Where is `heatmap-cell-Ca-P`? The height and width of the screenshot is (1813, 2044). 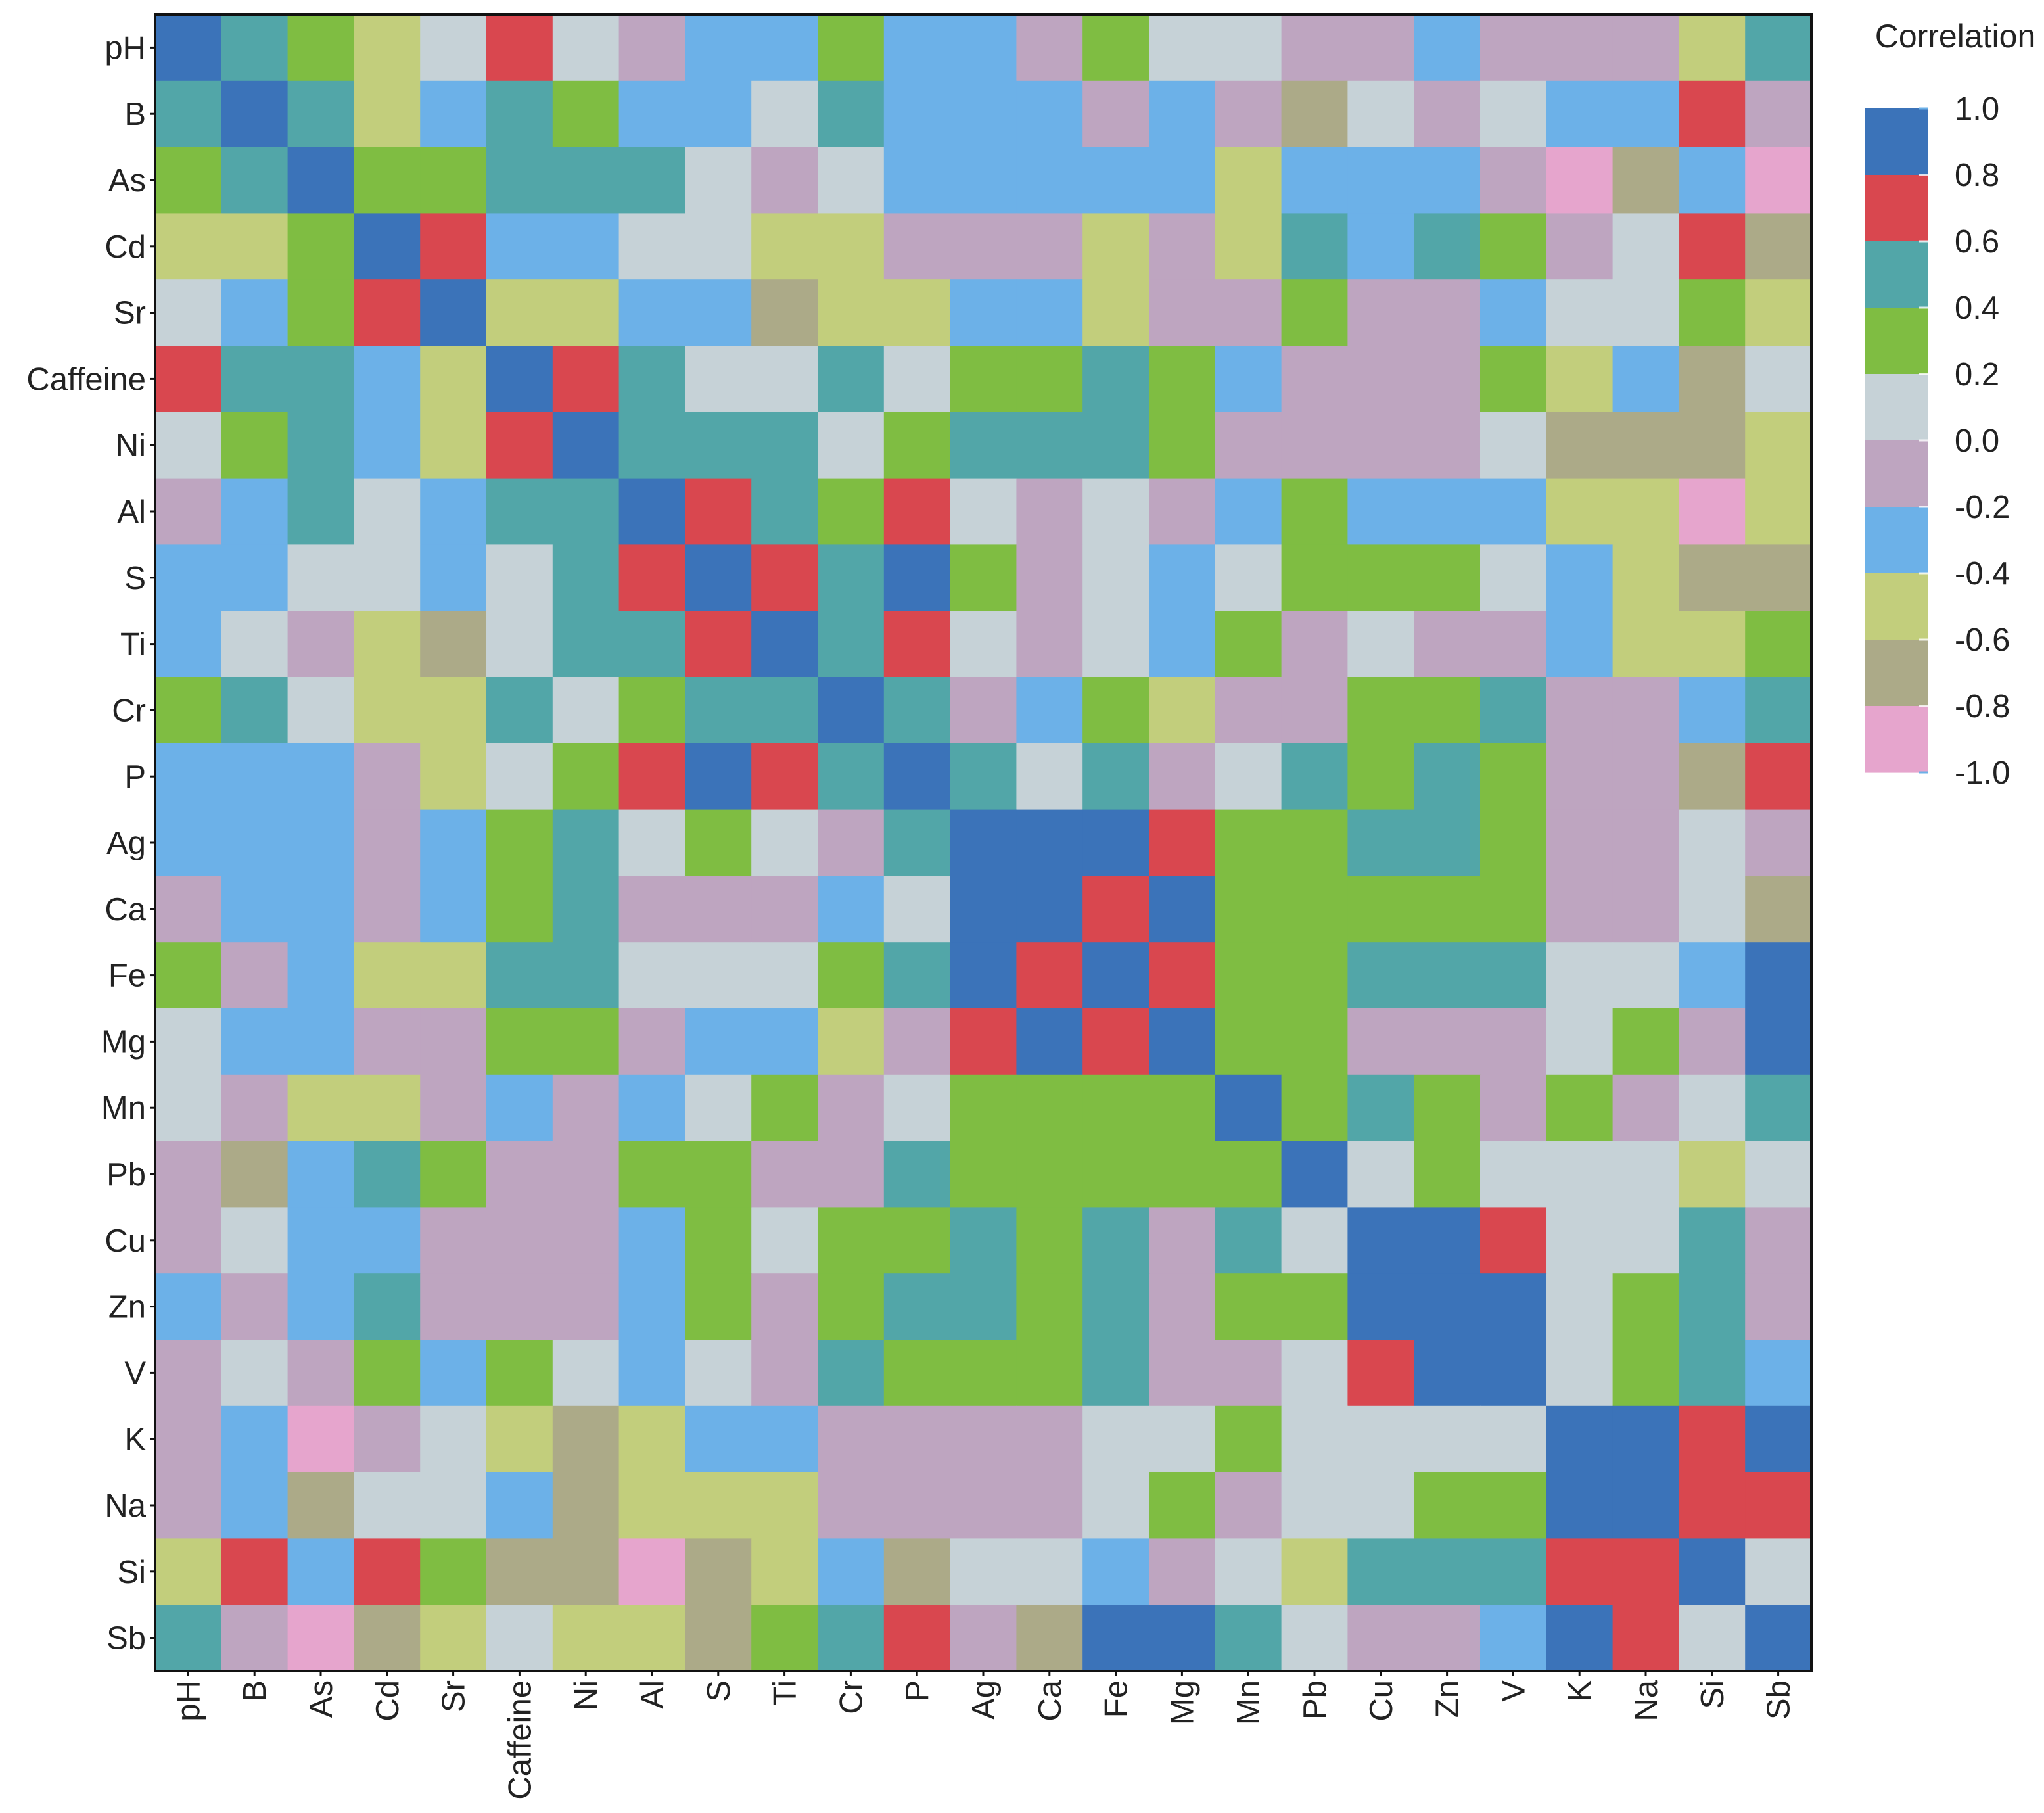 heatmap-cell-Ca-P is located at coordinates (917, 909).